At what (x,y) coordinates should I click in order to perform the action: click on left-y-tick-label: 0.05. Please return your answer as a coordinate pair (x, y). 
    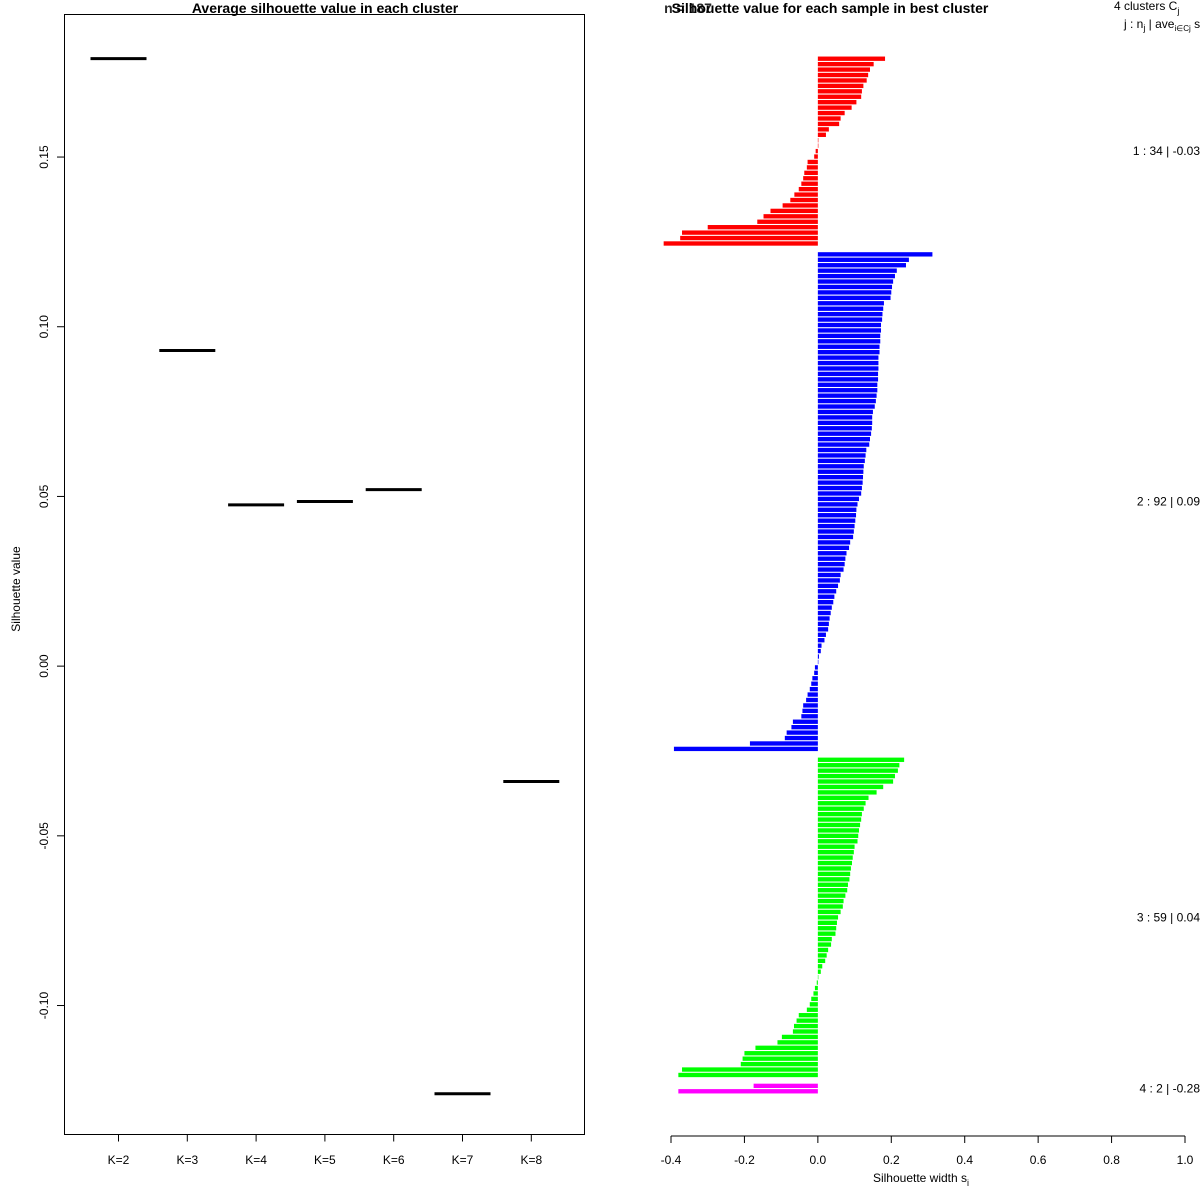
    Looking at the image, I should click on (44, 496).